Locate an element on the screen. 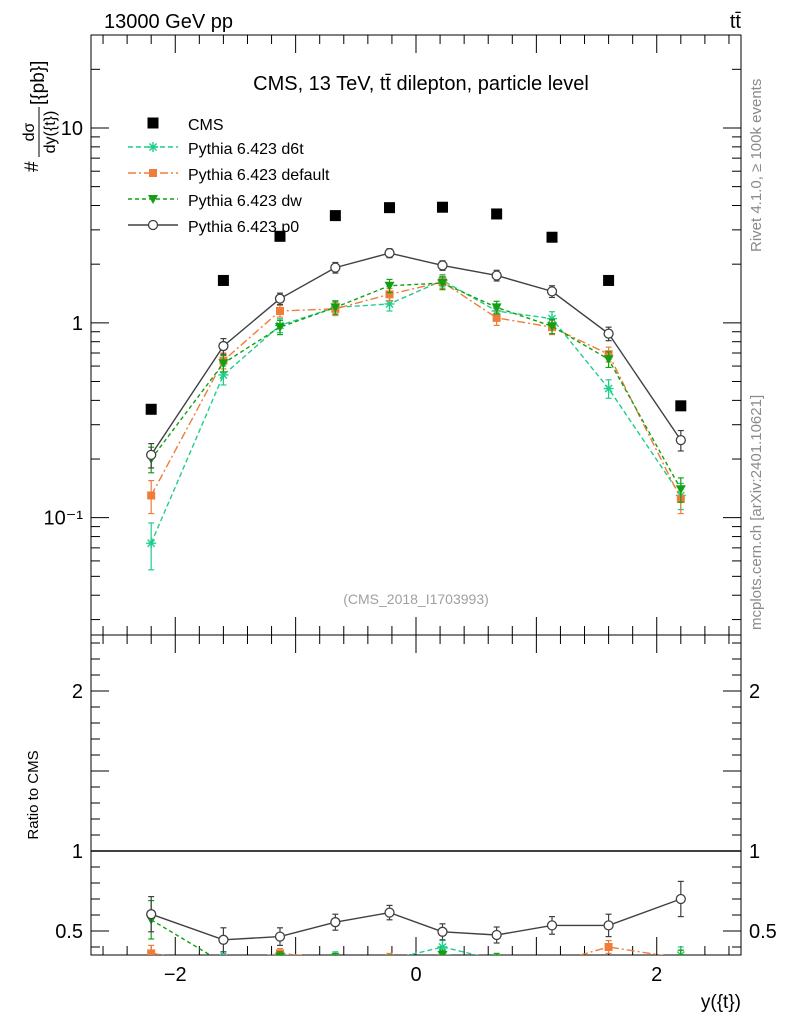 Image resolution: width=786 pixels, height=1024 pixels. legend-marker-default is located at coordinates (153, 173).